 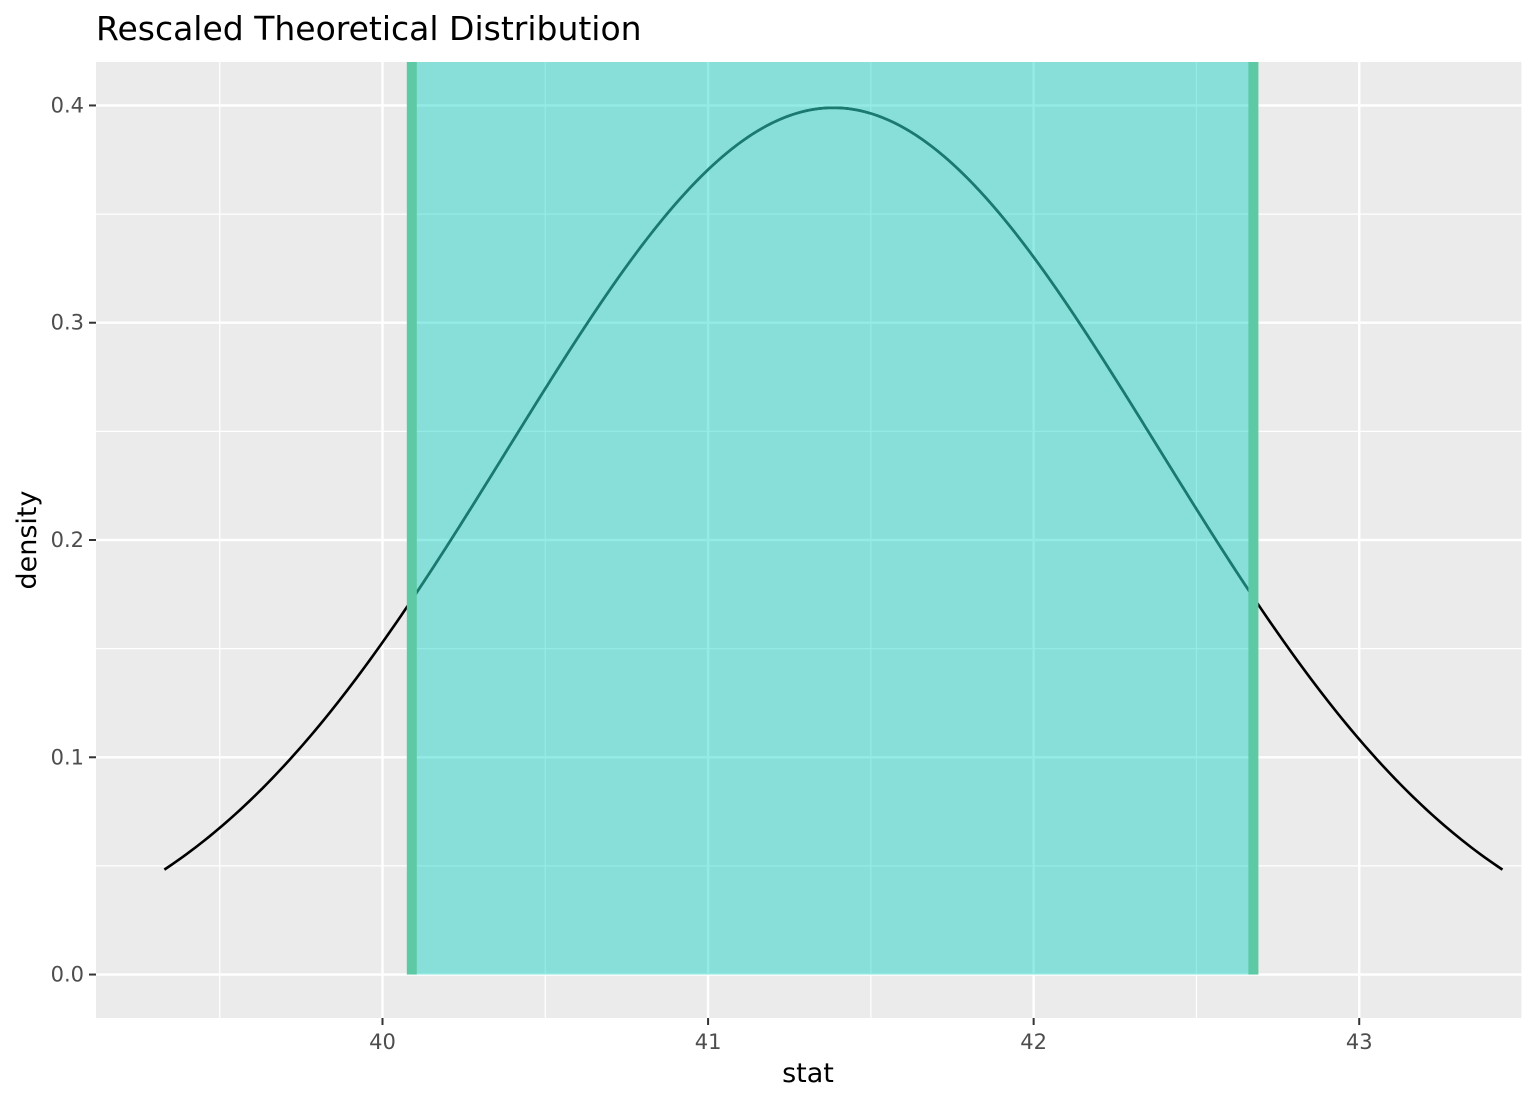 What do you see at coordinates (67, 975) in the screenshot?
I see `y-tick-label: 0.0` at bounding box center [67, 975].